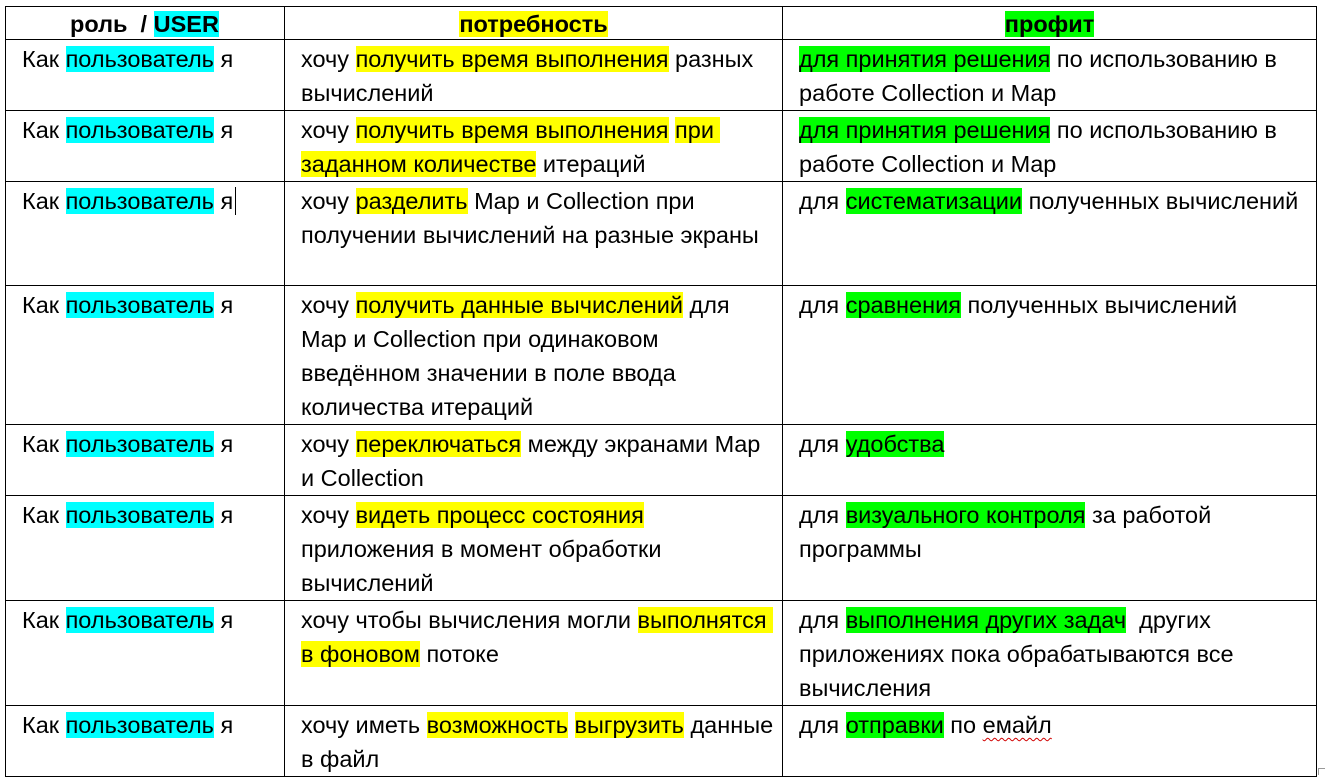 Image resolution: width=1325 pixels, height=782 pixels. What do you see at coordinates (986, 620) in the screenshot?
I see `profit-highlight: выполнения других задач` at bounding box center [986, 620].